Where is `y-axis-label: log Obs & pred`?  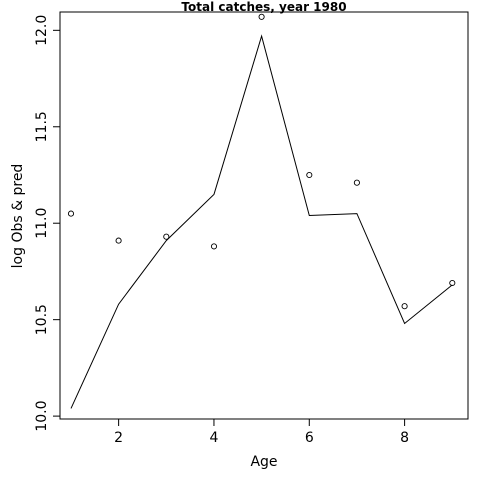
y-axis-label: log Obs & pred is located at coordinates (18, 216).